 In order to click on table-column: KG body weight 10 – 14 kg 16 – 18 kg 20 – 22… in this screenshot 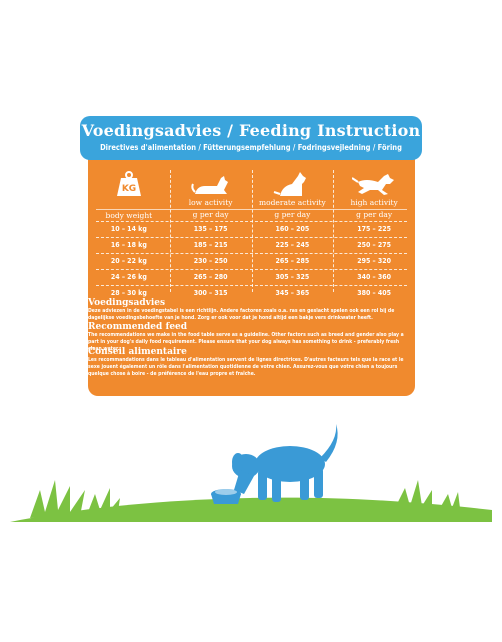, I will do `click(129, 231)`.